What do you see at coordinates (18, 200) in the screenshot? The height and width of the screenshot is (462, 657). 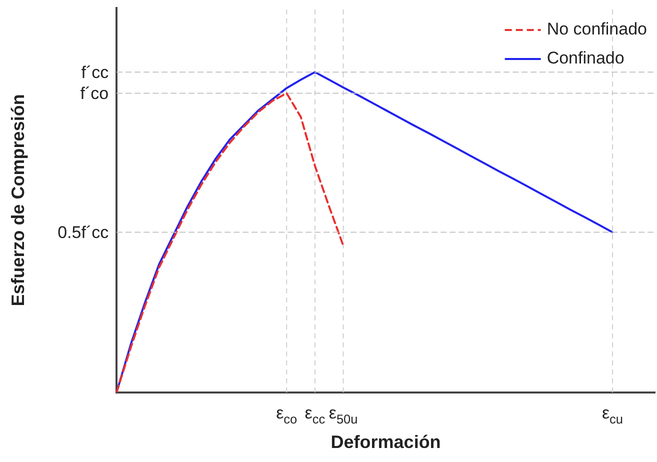 I see `y-axis-title: Esfuerzo de Compresión` at bounding box center [18, 200].